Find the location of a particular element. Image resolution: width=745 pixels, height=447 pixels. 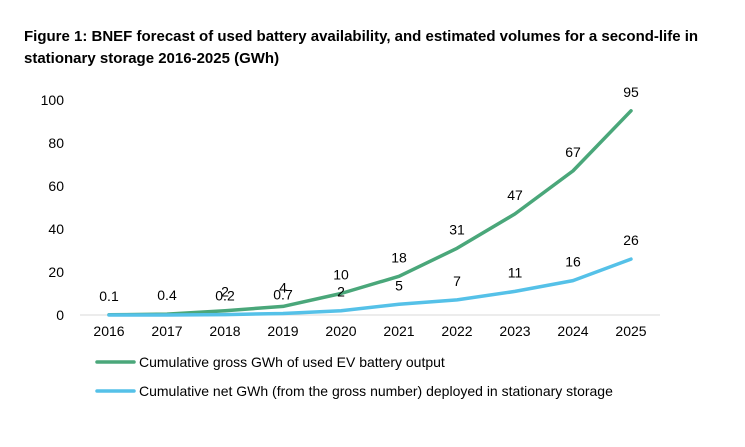

x-tick-label: 2020 is located at coordinates (340, 331).